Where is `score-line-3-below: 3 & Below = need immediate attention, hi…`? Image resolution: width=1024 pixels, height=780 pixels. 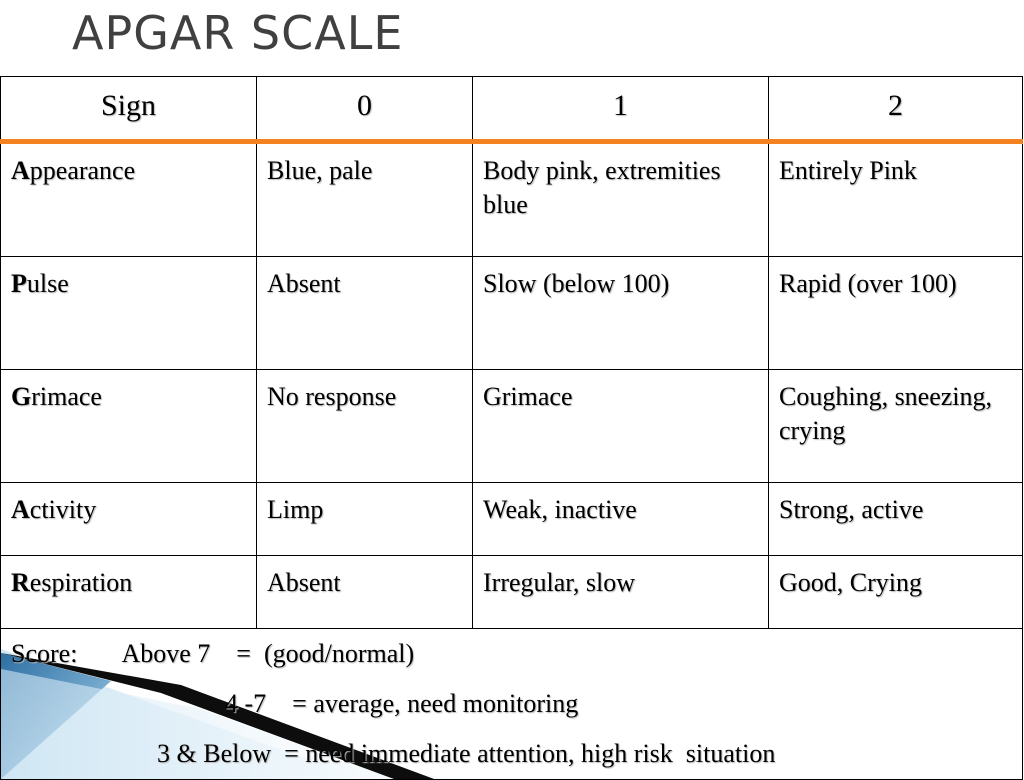 score-line-3-below: 3 & Below = need immediate attention, hi… is located at coordinates (466, 753).